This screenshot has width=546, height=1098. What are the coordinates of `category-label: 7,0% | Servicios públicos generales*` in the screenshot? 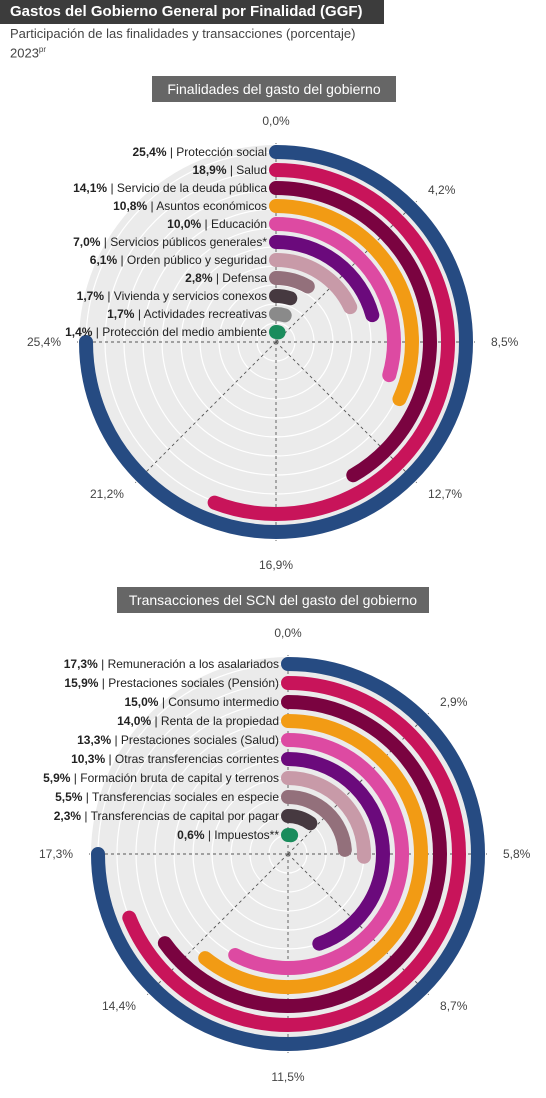 It's located at (170, 242).